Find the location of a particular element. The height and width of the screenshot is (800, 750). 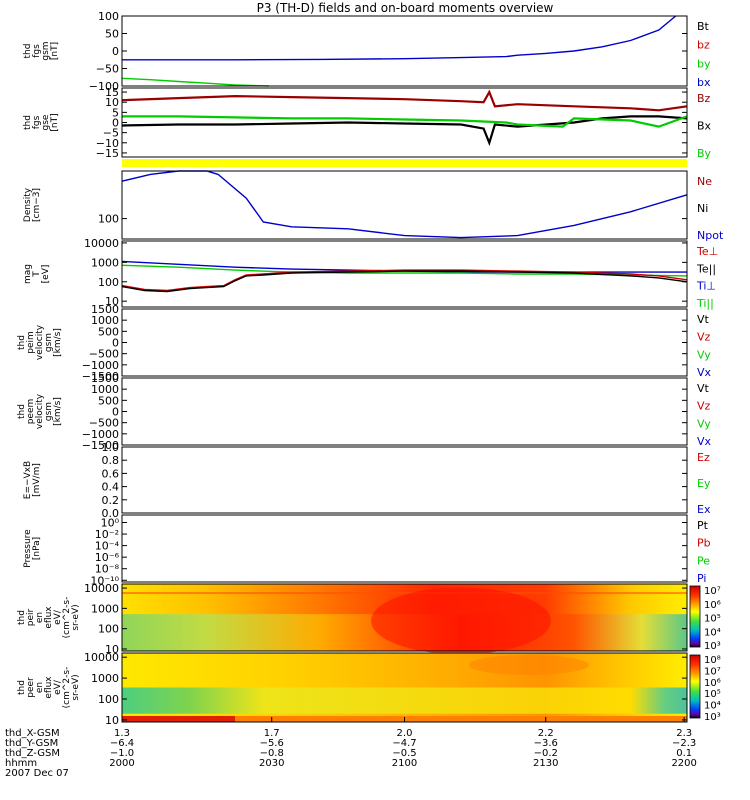

ytick-label: −500 is located at coordinates (104, 354).